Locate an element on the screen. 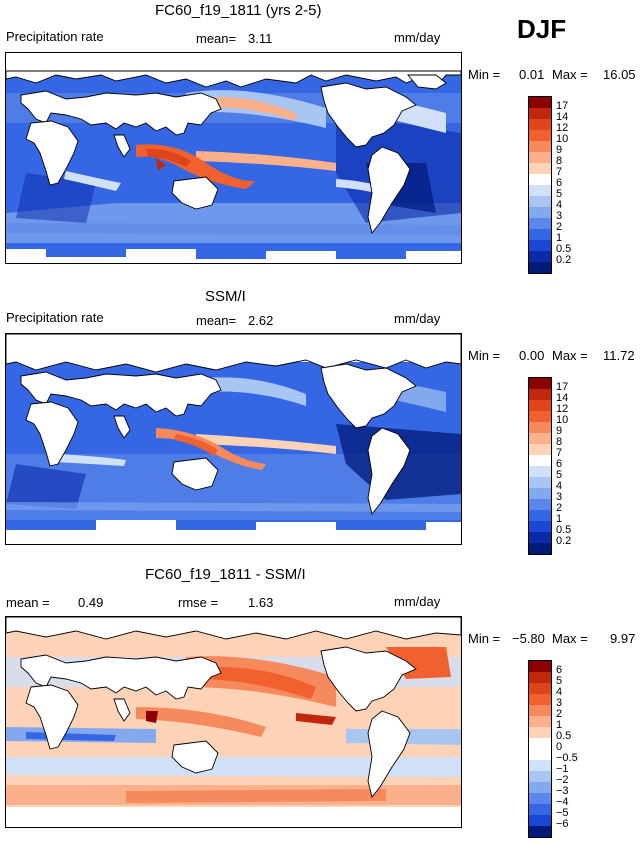 The width and height of the screenshot is (644, 844). panel1-min-value: 0.01 is located at coordinates (532, 74).